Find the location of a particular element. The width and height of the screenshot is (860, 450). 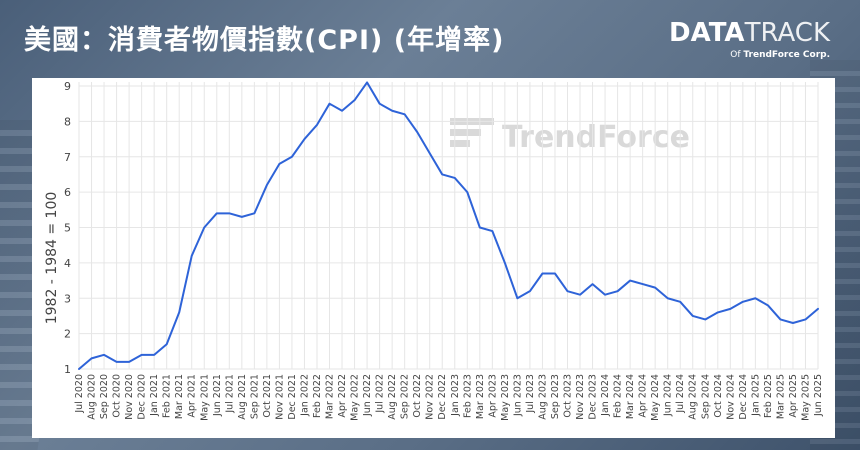

x-tick-label: Nov 2022 is located at coordinates (430, 397).